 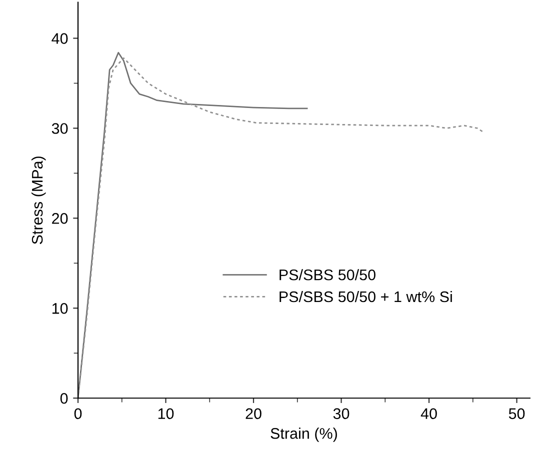 What do you see at coordinates (60, 218) in the screenshot?
I see `y-tick-label: 20` at bounding box center [60, 218].